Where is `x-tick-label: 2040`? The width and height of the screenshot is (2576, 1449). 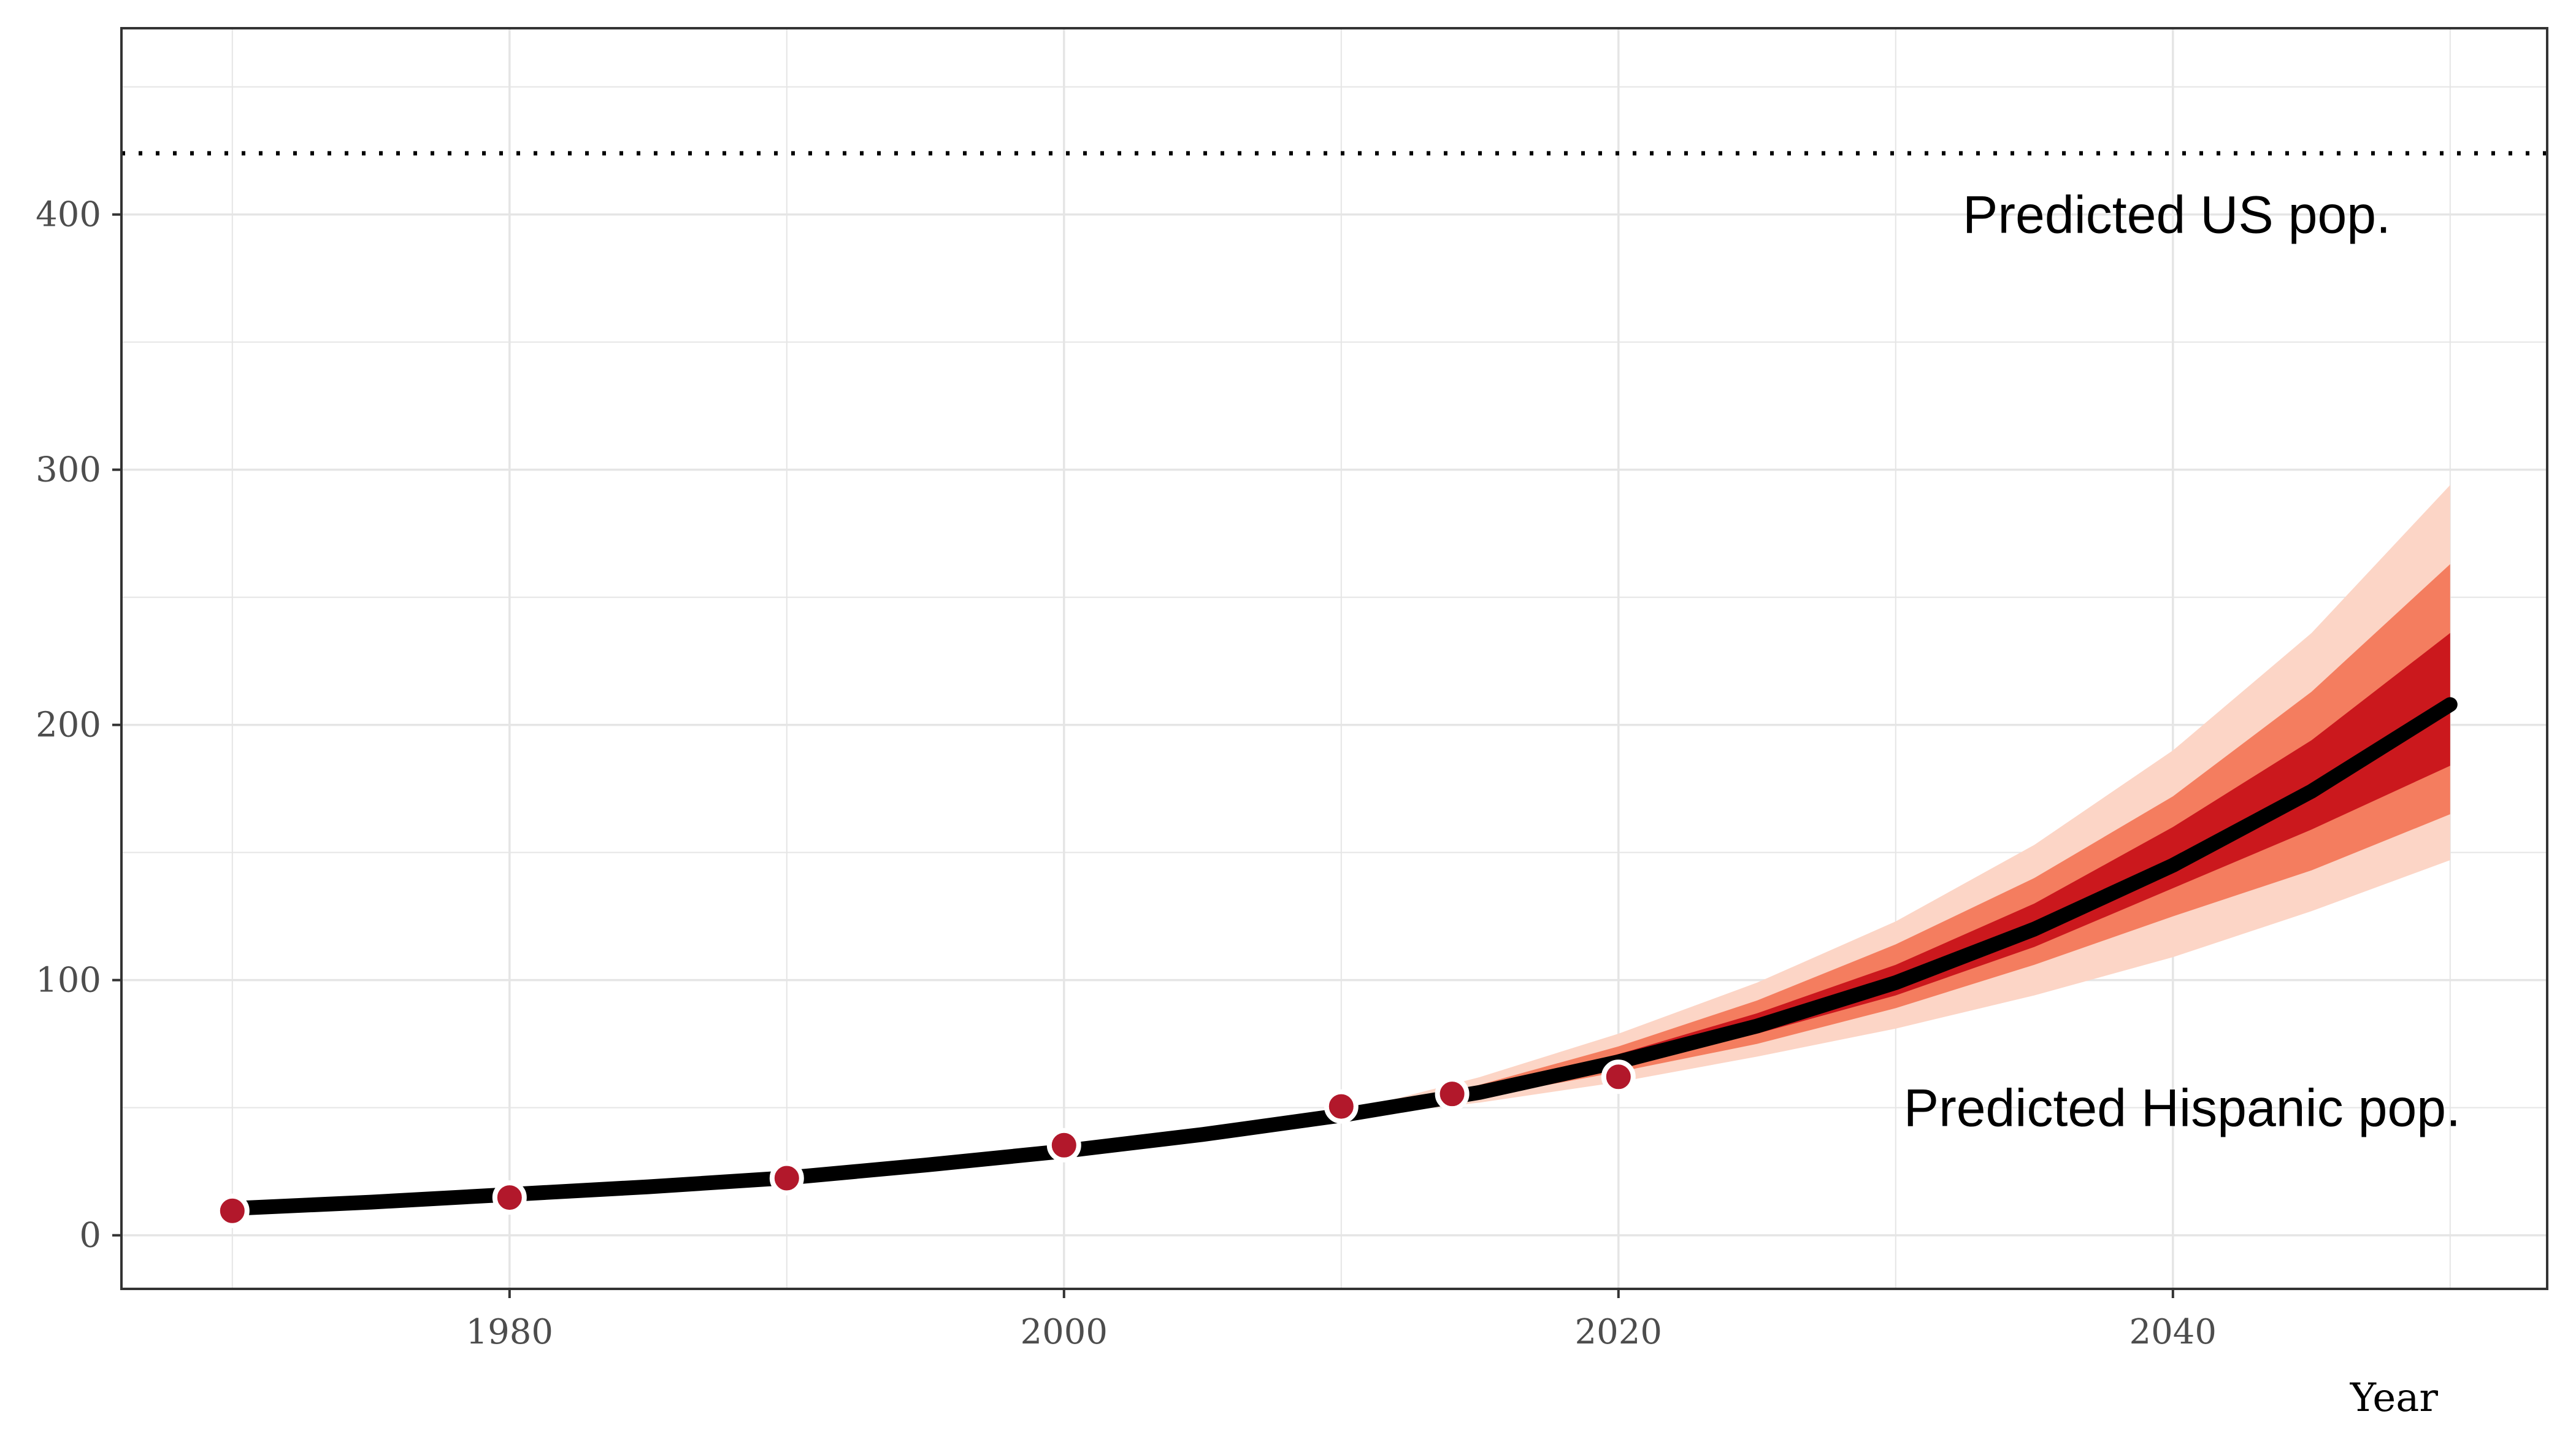 x-tick-label: 2040 is located at coordinates (2173, 1332).